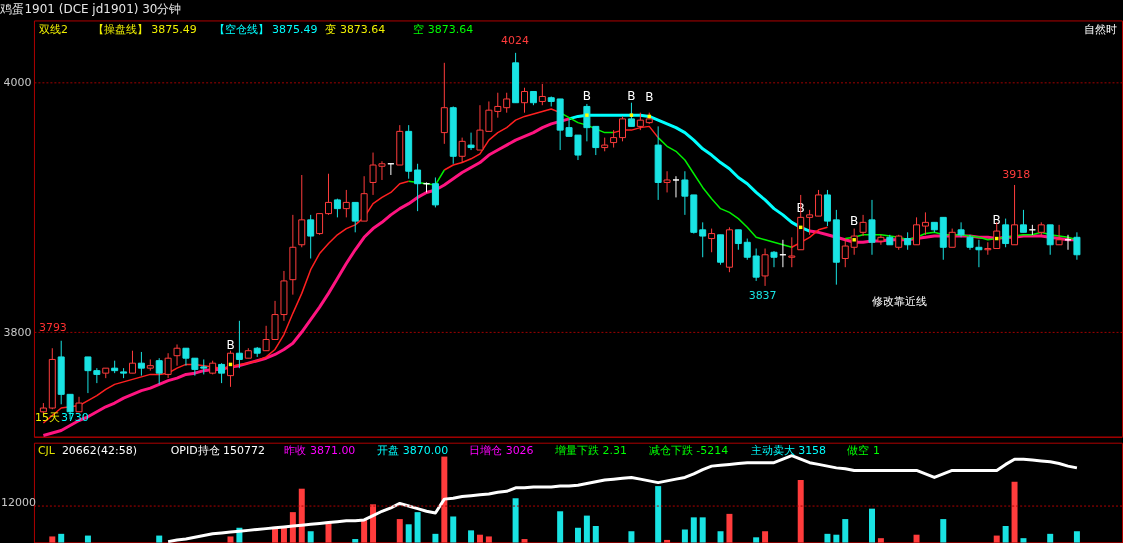 The height and width of the screenshot is (543, 1123). Describe the element at coordinates (443, 30) in the screenshot. I see `annotation: 空 3873.64` at that location.